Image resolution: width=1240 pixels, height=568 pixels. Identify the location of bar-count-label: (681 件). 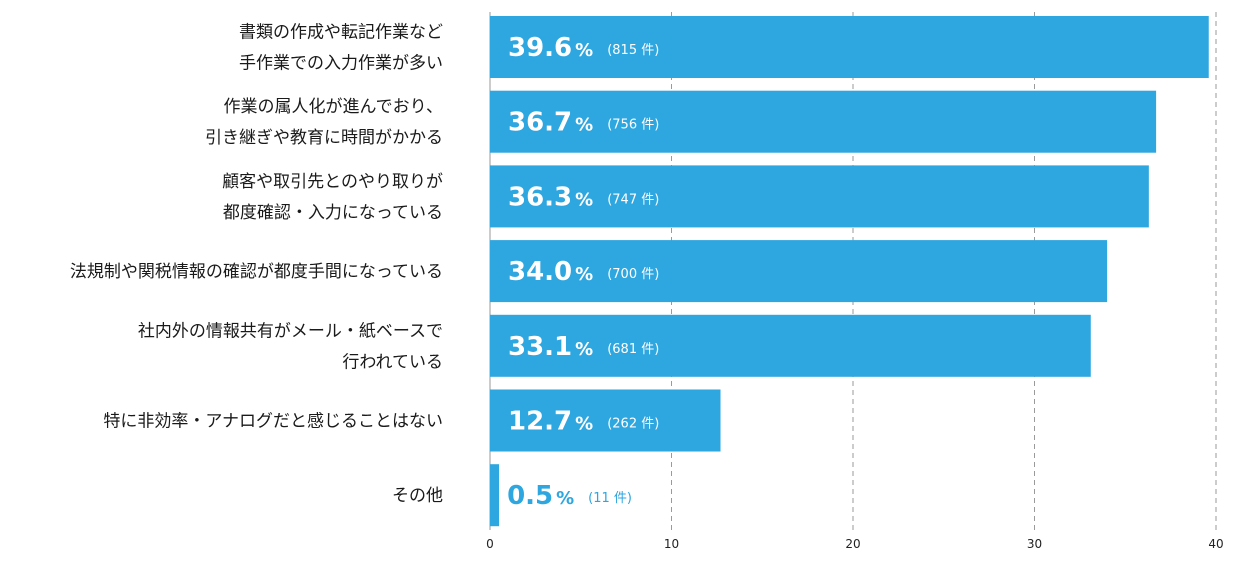
(633, 349).